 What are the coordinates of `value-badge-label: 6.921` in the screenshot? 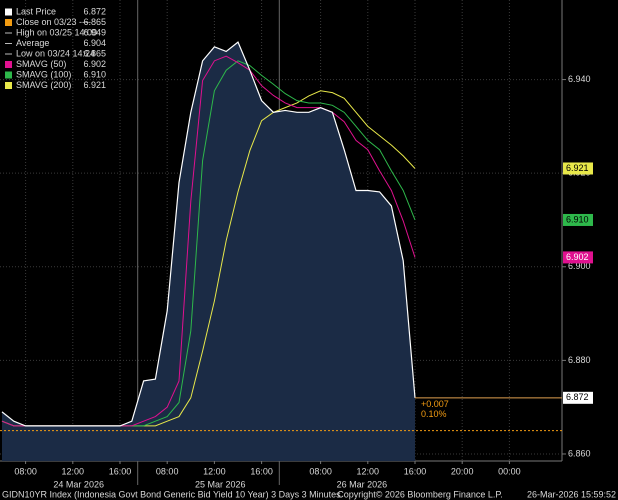 It's located at (577, 168).